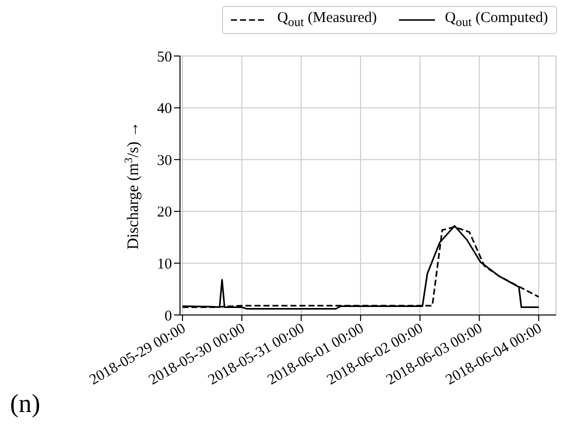 The height and width of the screenshot is (426, 561). Describe the element at coordinates (164, 109) in the screenshot. I see `y-tick-label: 40` at that location.